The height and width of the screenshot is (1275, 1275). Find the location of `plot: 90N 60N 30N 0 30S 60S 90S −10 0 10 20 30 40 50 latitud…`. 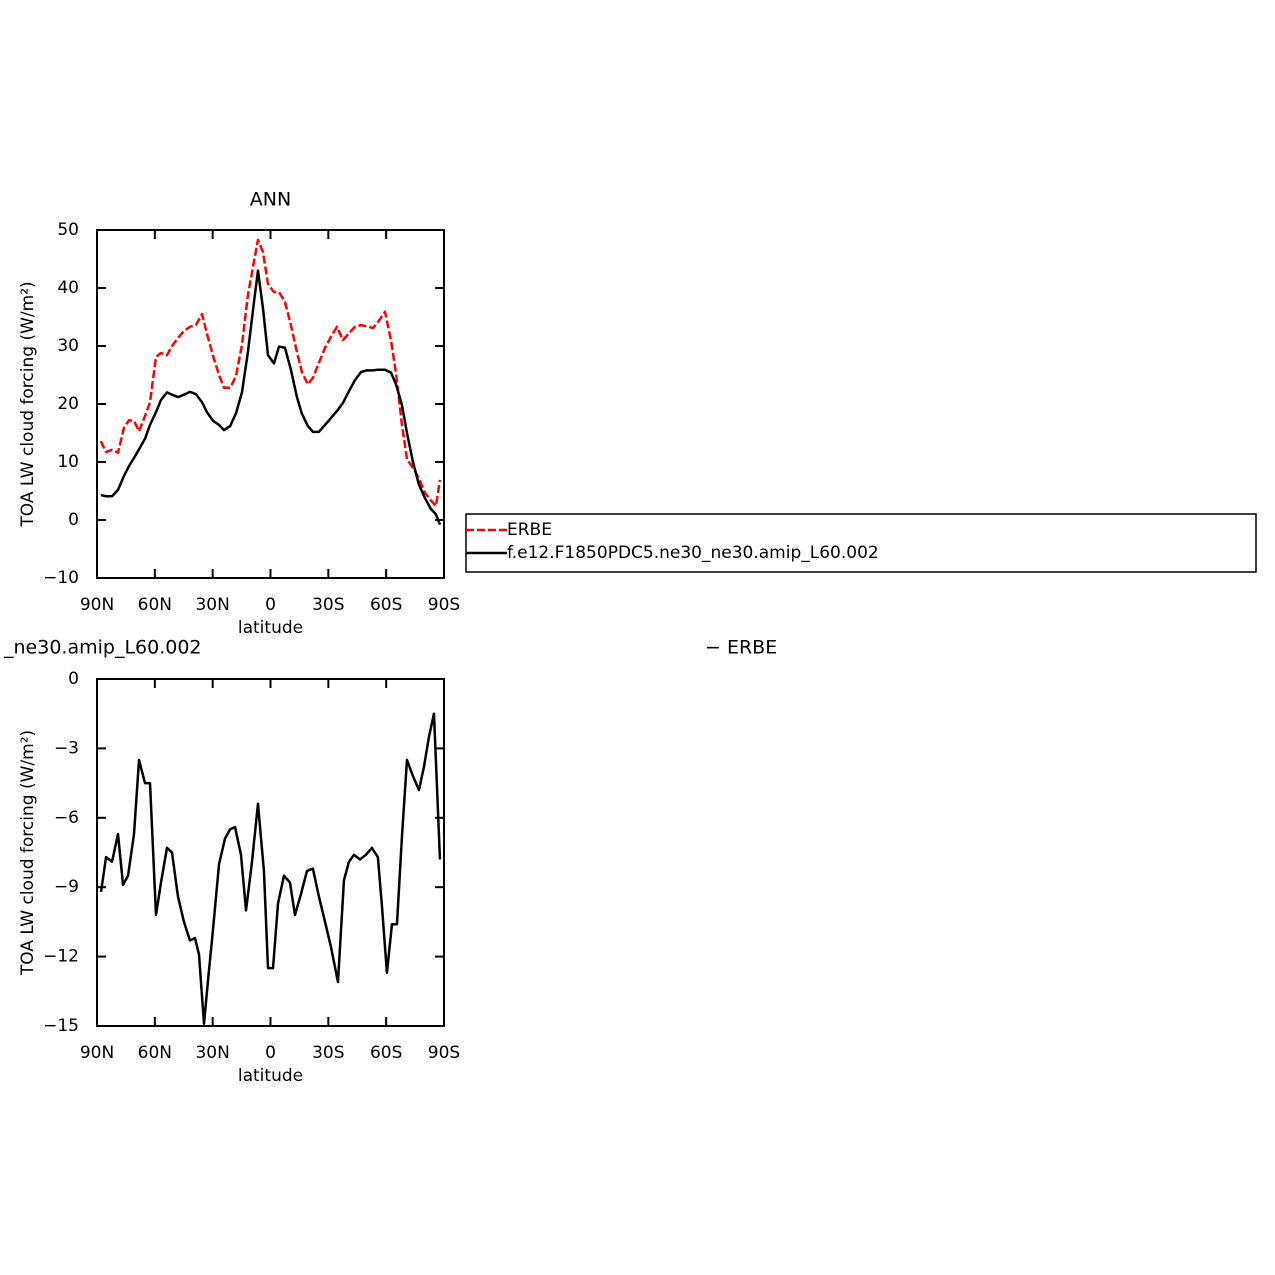

plot: 90N 60N 30N 0 30S 60S 90S −10 0 10 20 30 40 50 latitud… is located at coordinates (239, 414).